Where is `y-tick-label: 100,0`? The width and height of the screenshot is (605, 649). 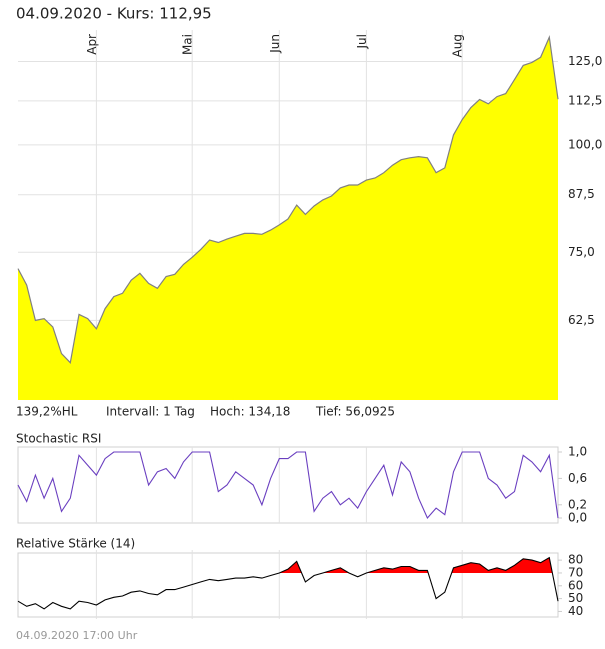
y-tick-label: 100,0 is located at coordinates (585, 144).